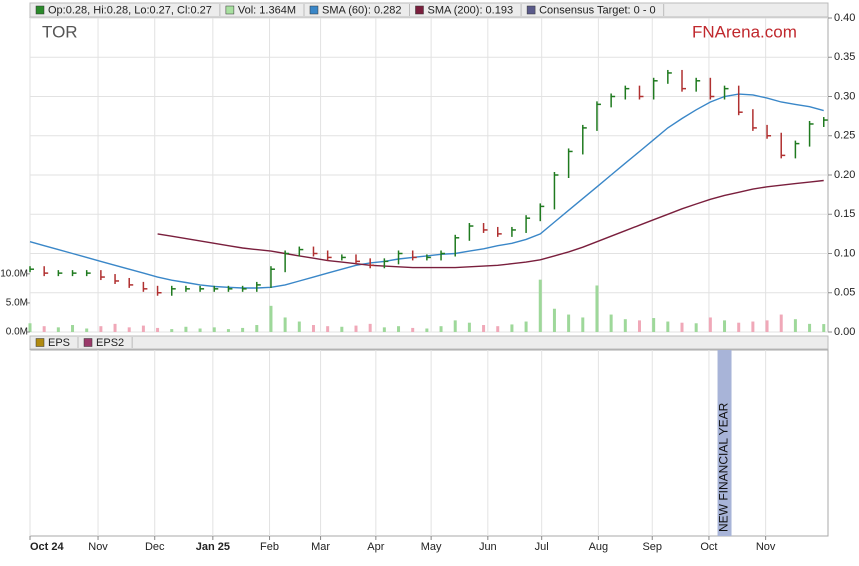 This screenshot has height=566, width=859. Describe the element at coordinates (267, 10) in the screenshot. I see `legend-label: Vol: 1.364M` at that location.